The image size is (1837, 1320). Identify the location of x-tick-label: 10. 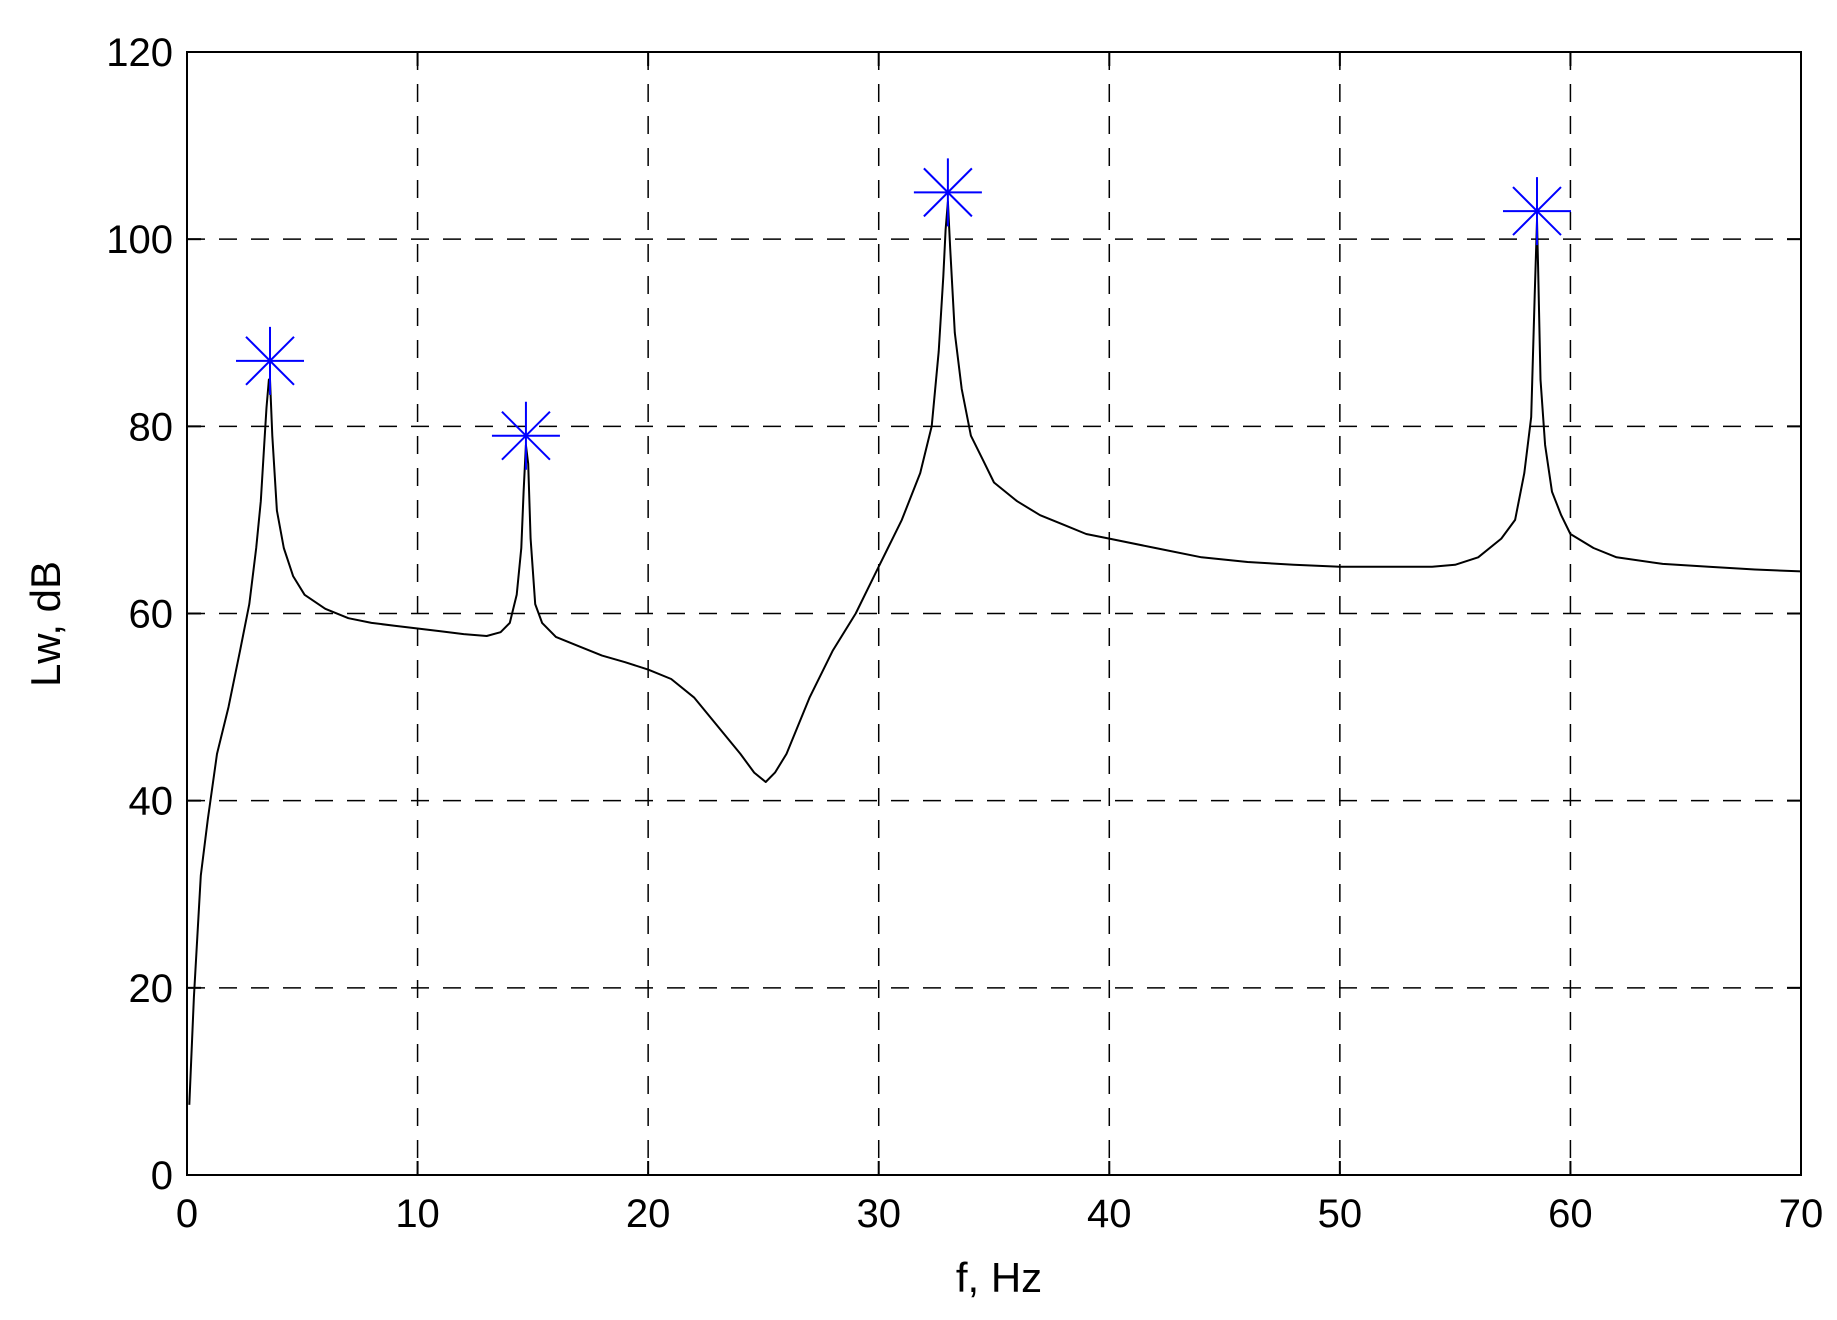
(417, 1214).